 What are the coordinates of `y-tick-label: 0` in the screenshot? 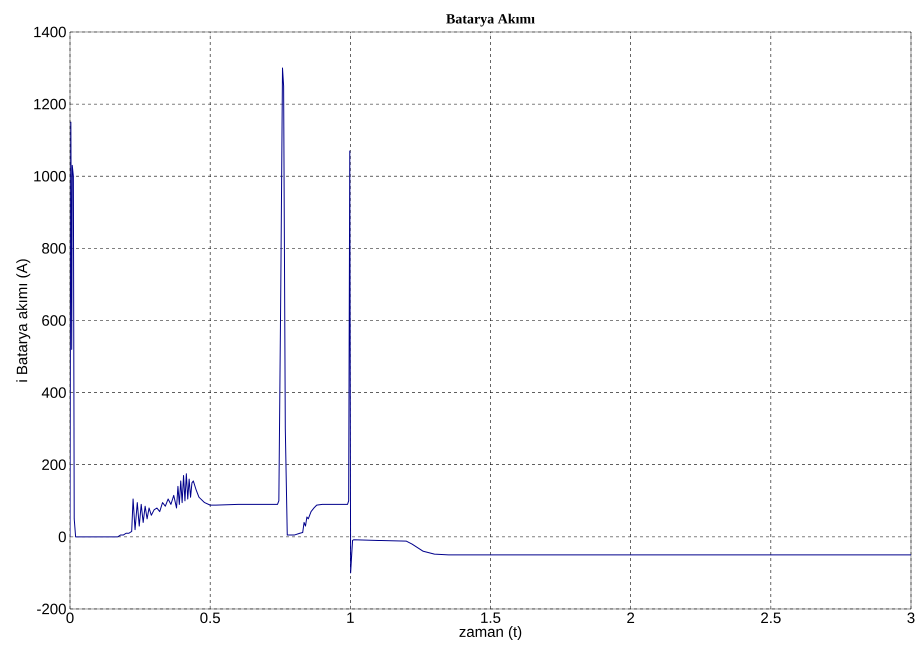 It's located at (62, 537).